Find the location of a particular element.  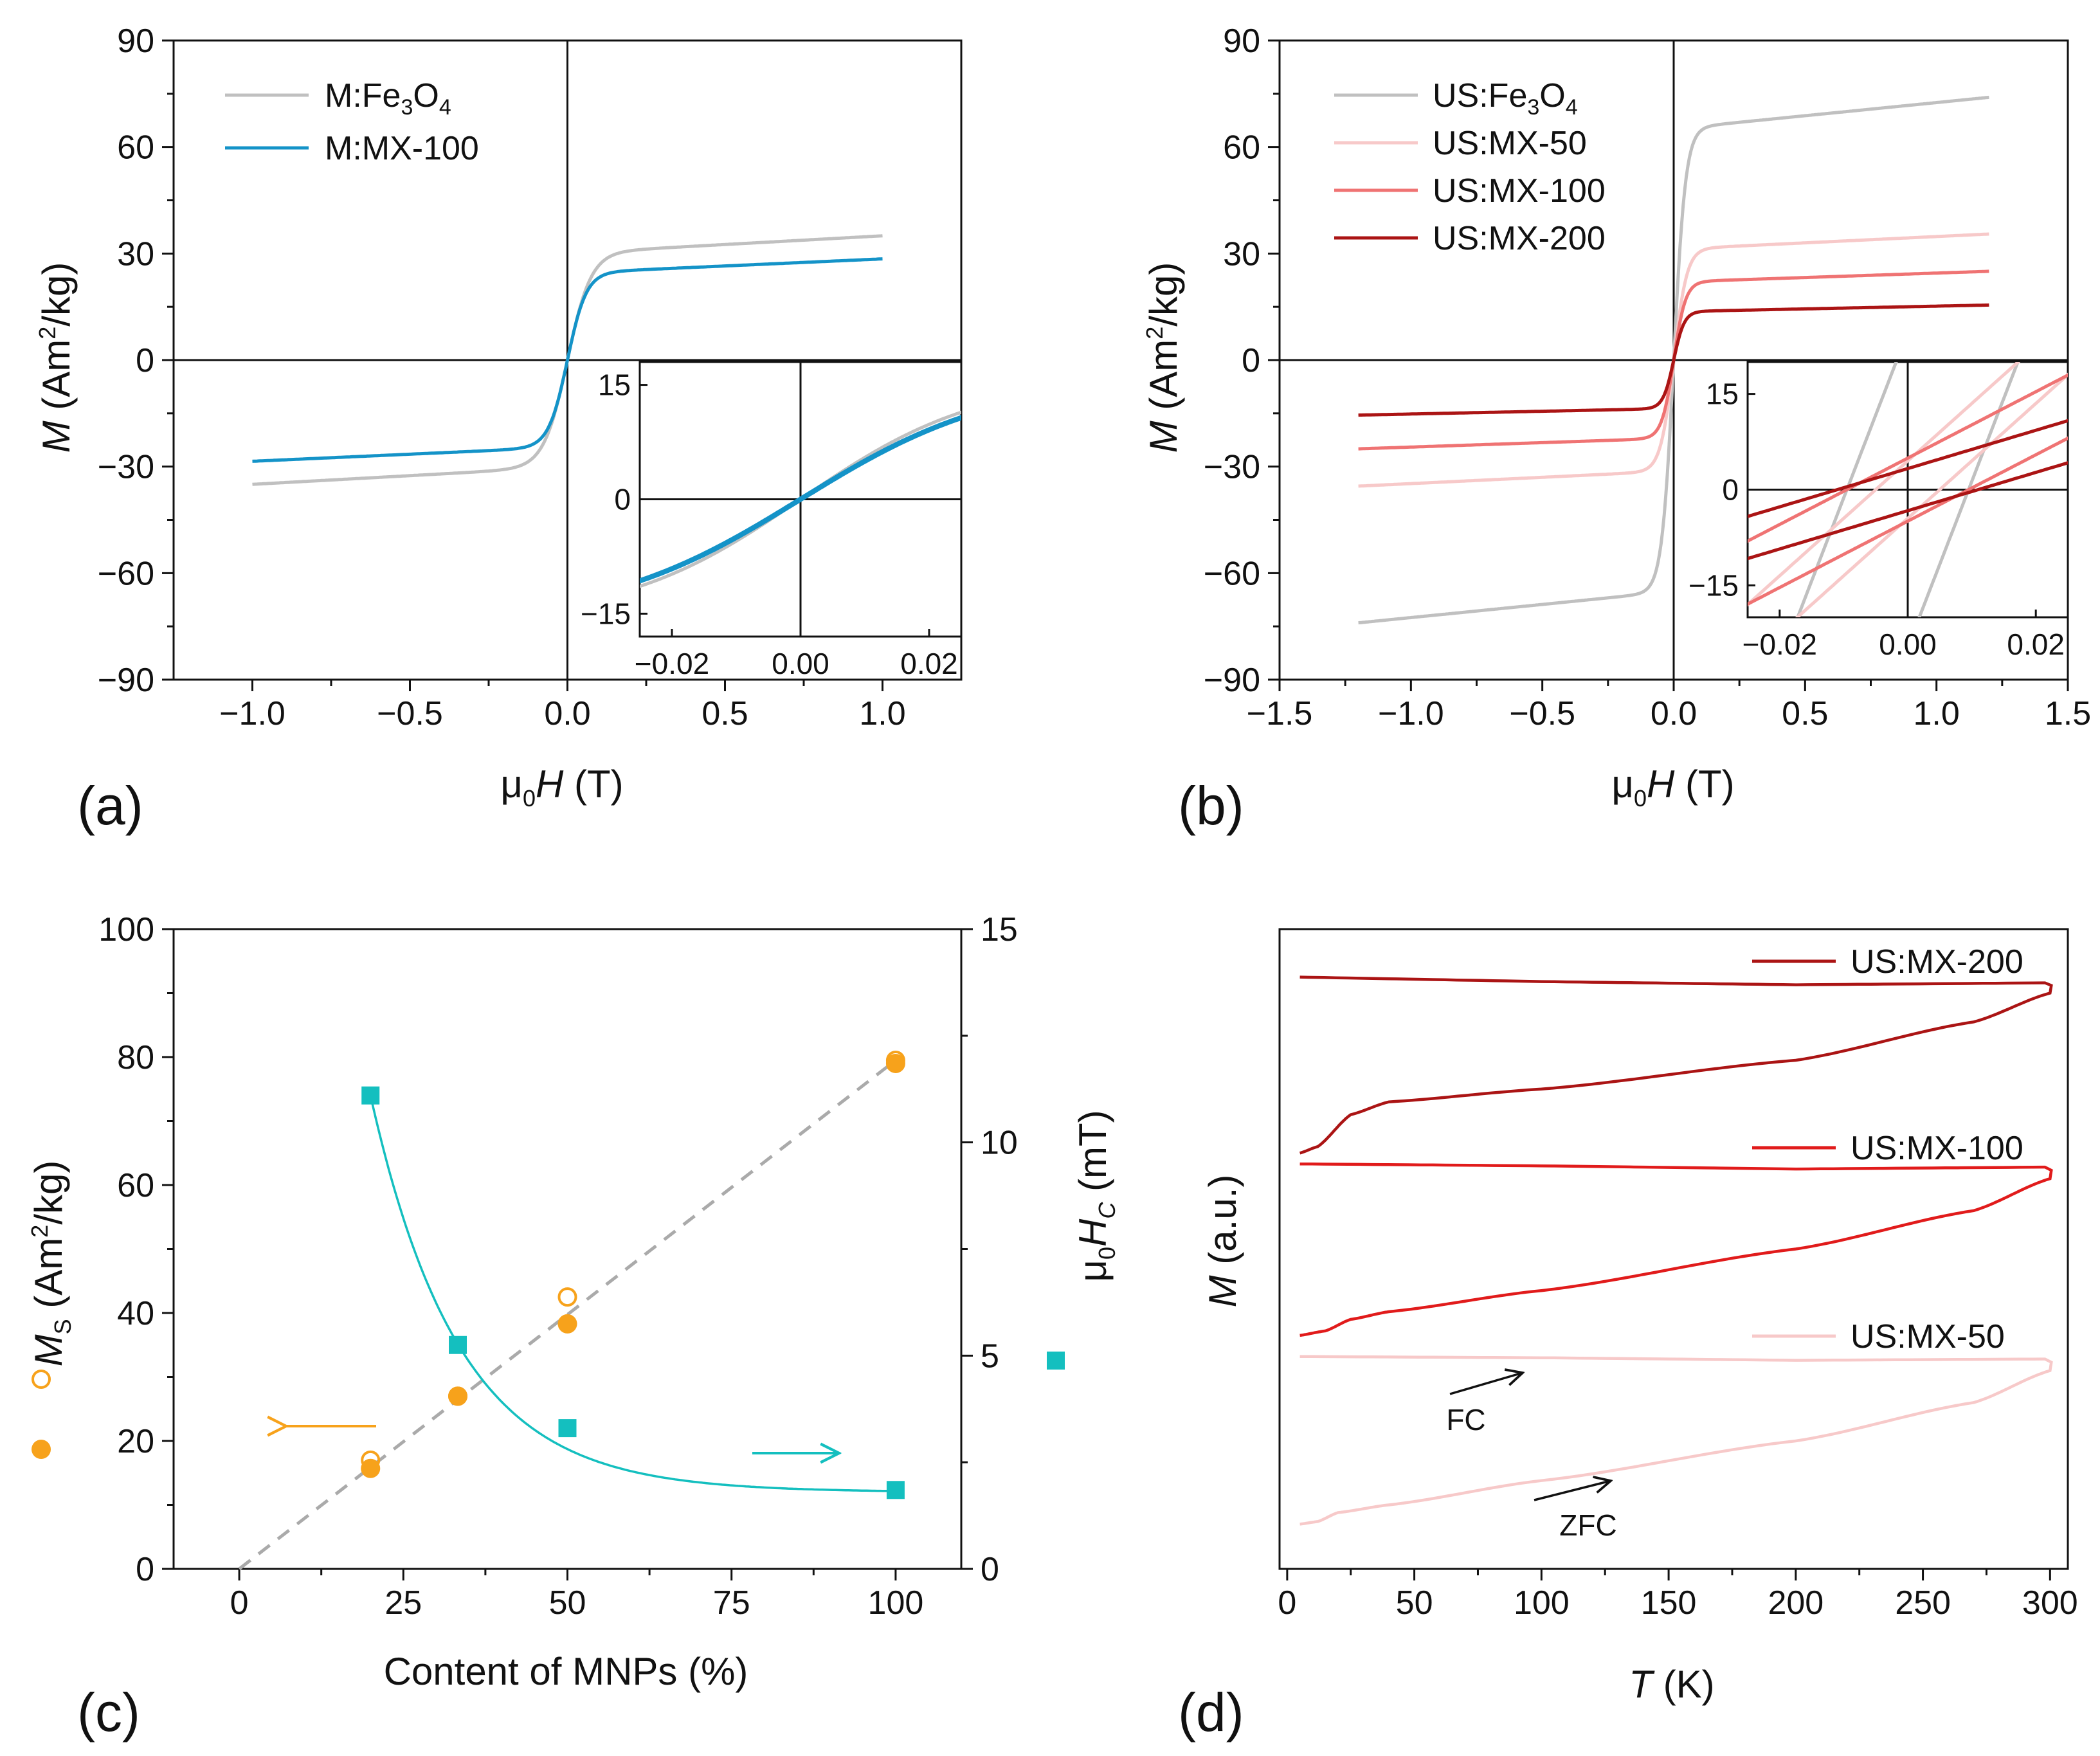

panel-b-inset-series-mx200-ascending-branch is located at coordinates (1908, 468).